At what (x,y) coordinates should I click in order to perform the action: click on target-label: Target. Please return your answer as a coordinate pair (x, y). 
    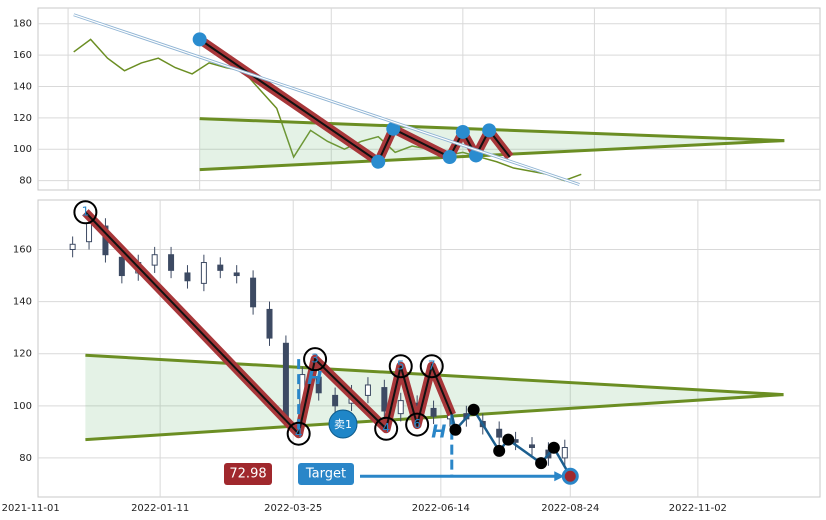
    Looking at the image, I should click on (325, 474).